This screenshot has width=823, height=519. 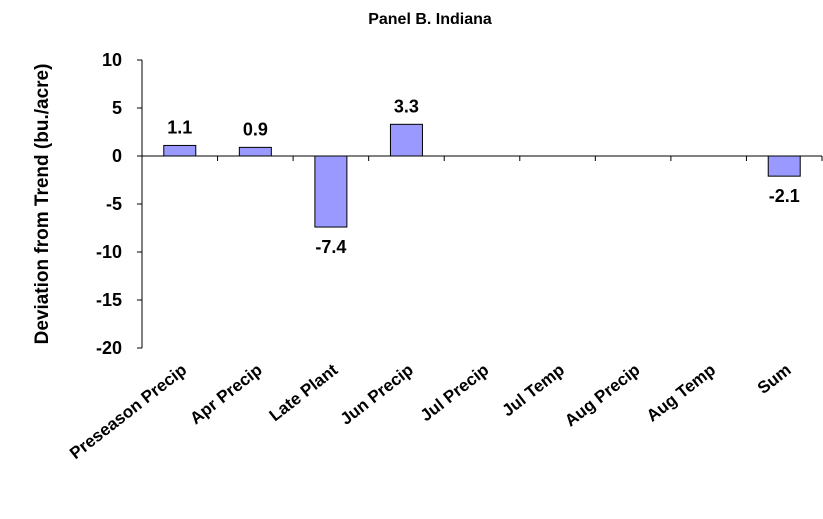 What do you see at coordinates (225, 394) in the screenshot?
I see `x-tick-label: Apr Precip` at bounding box center [225, 394].